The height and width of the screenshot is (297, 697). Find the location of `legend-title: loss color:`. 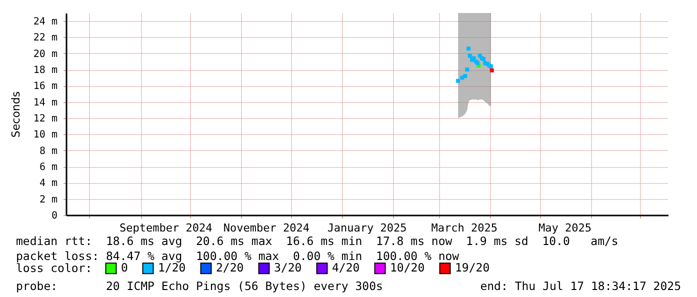

legend-title: loss color: is located at coordinates (54, 268).